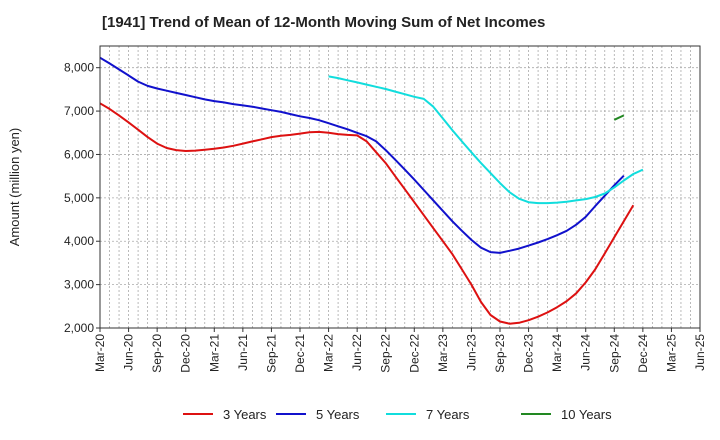 The image size is (720, 440). Describe the element at coordinates (79, 154) in the screenshot. I see `y-tick-label: 6,000` at that location.